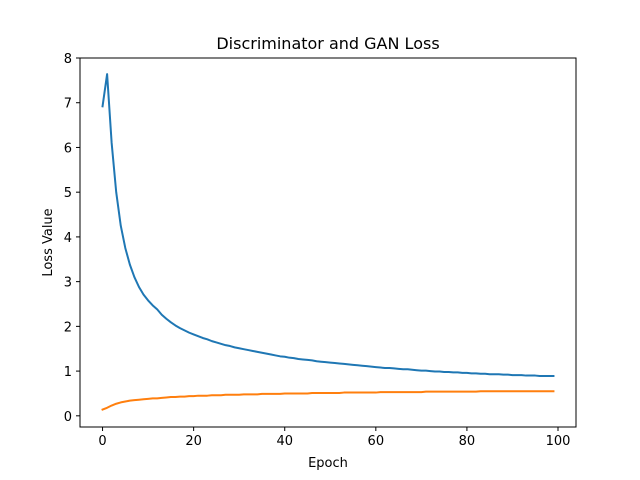 The width and height of the screenshot is (640, 480). I want to click on y-tick-label: 7, so click(68, 104).